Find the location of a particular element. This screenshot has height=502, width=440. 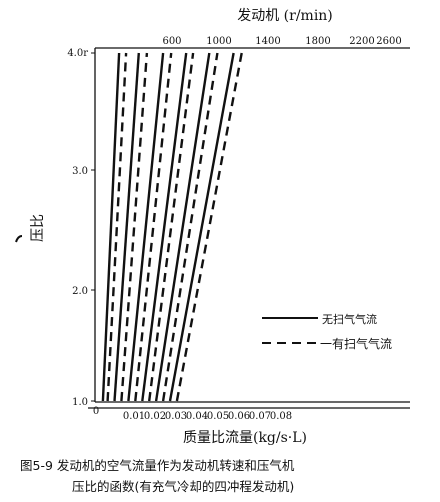

series-line-1400-dashed is located at coordinates (153, 227).